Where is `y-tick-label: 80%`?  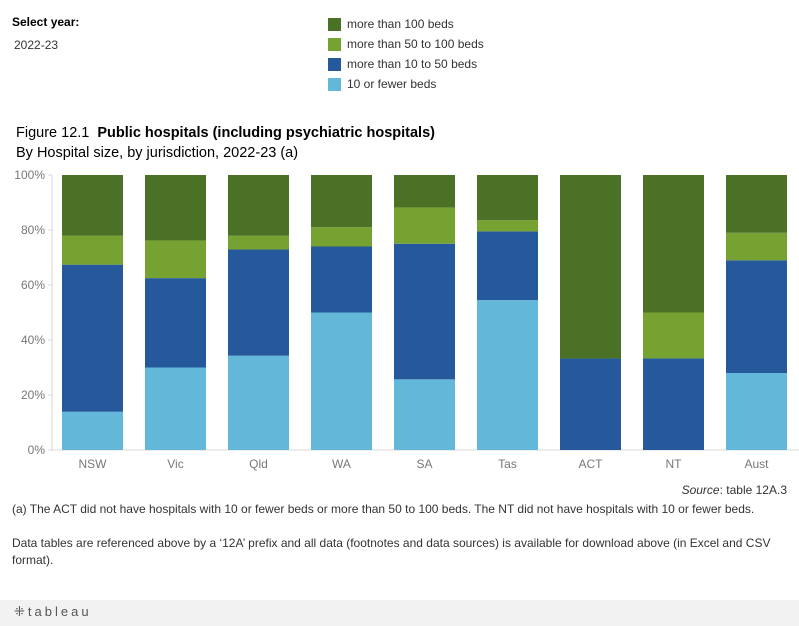 y-tick-label: 80% is located at coordinates (33, 230).